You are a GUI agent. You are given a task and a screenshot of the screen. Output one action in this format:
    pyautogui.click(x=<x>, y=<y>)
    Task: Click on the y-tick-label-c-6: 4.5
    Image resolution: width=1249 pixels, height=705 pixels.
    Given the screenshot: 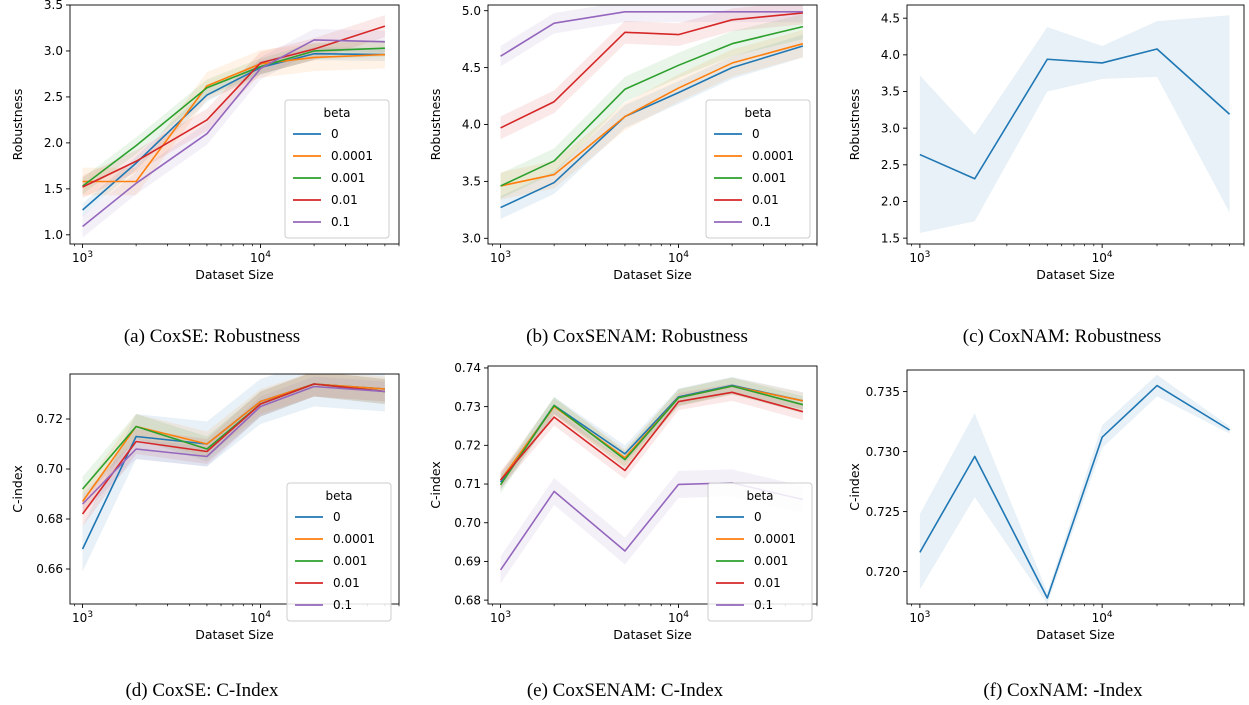 What is the action you would take?
    pyautogui.click(x=890, y=18)
    